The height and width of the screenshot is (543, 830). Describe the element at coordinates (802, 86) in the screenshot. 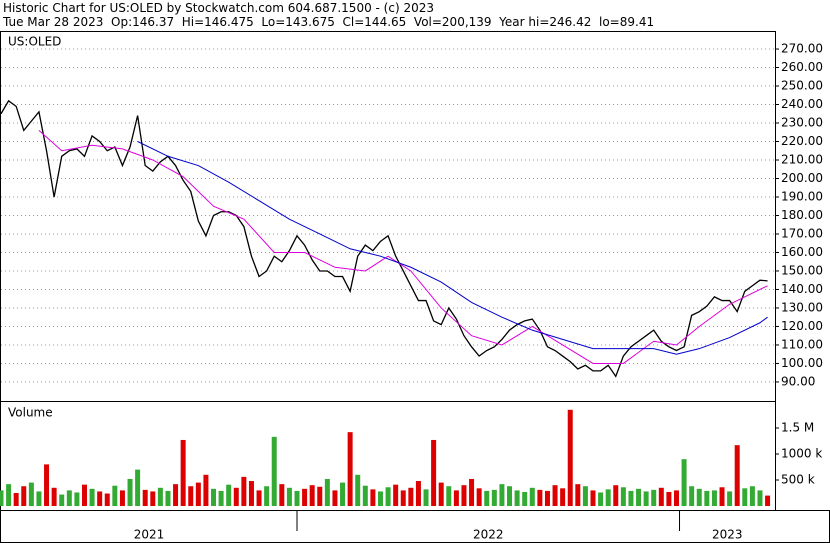

I see `y-tick-label: 250.00` at that location.